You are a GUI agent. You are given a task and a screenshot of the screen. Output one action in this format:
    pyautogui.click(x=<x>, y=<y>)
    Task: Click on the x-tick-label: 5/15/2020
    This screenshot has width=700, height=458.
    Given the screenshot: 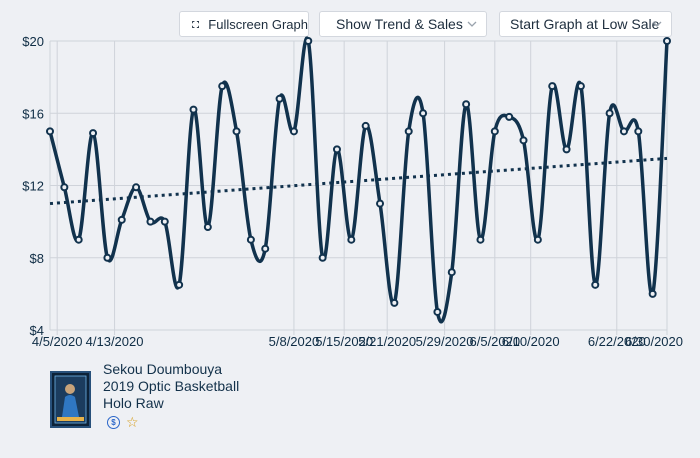 What is the action you would take?
    pyautogui.click(x=344, y=341)
    